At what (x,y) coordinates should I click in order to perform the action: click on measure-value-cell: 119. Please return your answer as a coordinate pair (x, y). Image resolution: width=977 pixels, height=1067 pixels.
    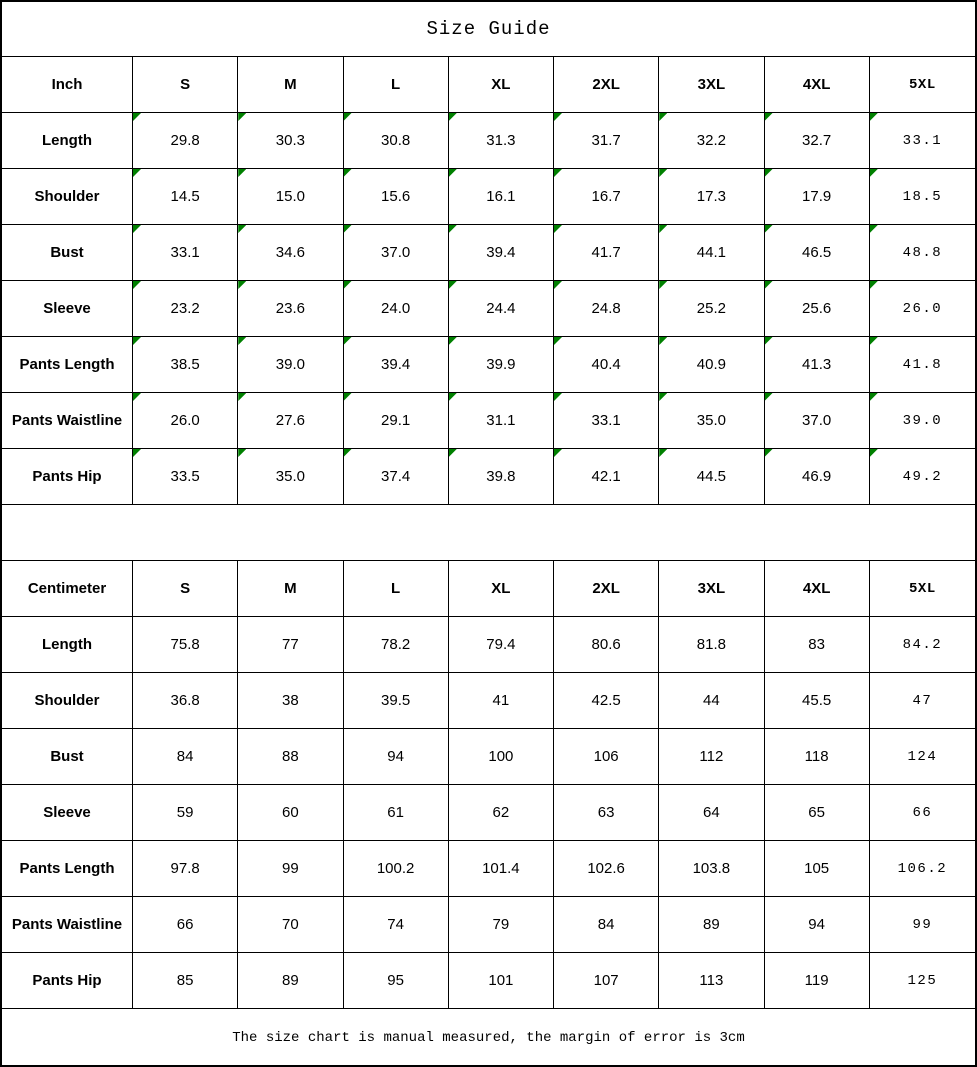
    Looking at the image, I should click on (817, 981).